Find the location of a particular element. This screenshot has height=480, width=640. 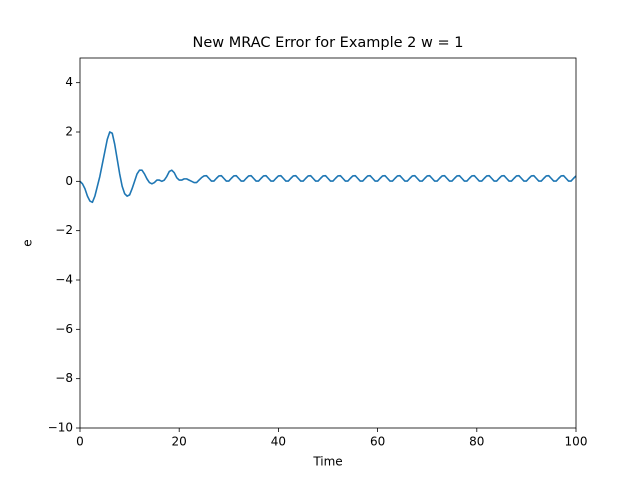

y-tick-label: 0 is located at coordinates (69, 181).